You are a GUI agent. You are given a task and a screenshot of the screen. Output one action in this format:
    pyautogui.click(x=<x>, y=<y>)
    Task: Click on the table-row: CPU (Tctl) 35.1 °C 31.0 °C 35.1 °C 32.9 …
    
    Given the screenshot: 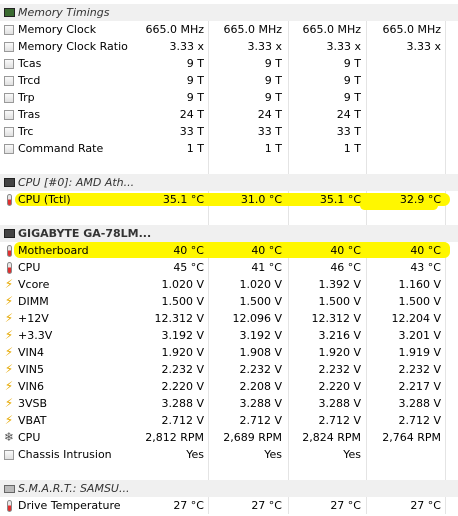 What is the action you would take?
    pyautogui.click(x=229, y=200)
    